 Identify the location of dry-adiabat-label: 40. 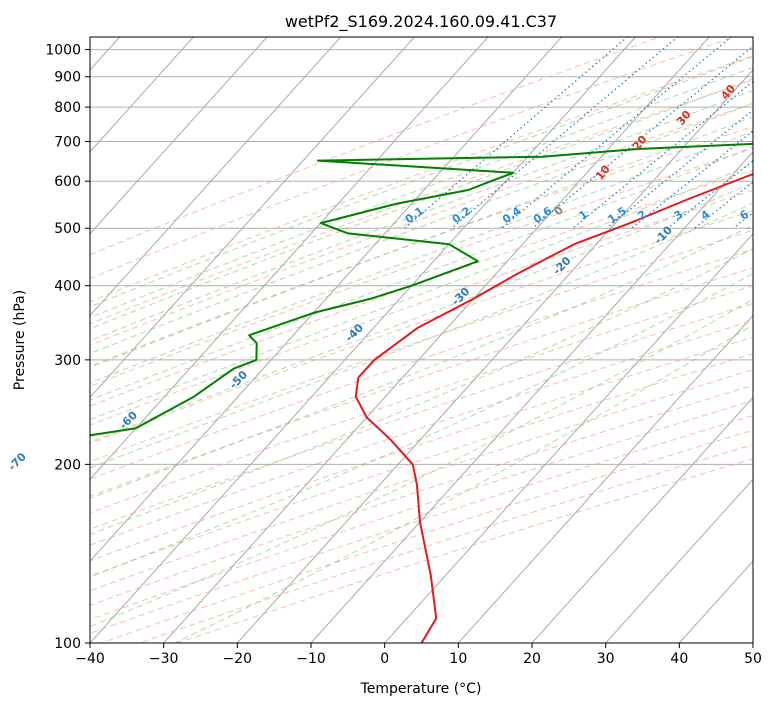
(728, 92).